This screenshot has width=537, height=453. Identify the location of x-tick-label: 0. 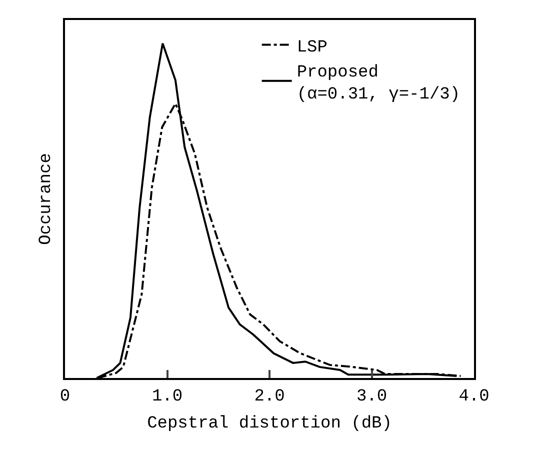
(65, 396).